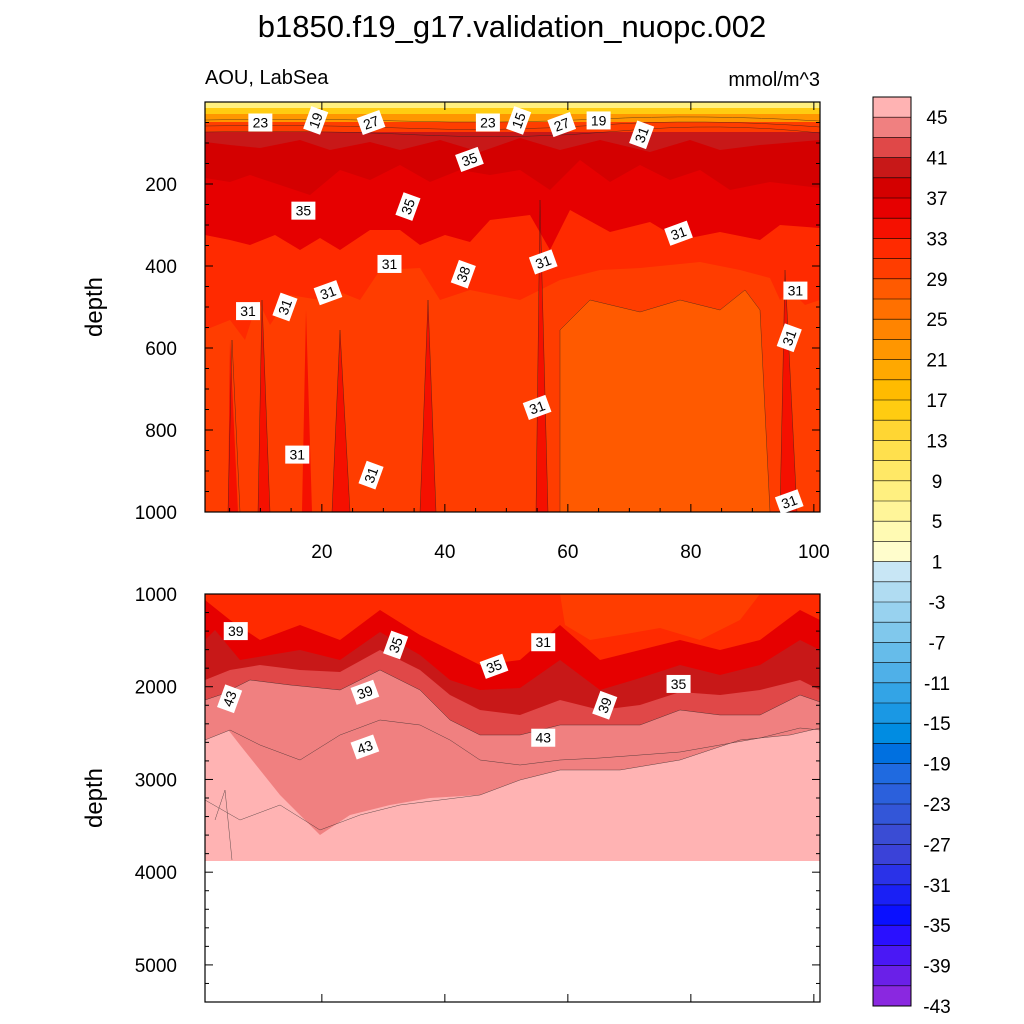  I want to click on colorbar-tick-label: 13, so click(936, 441).